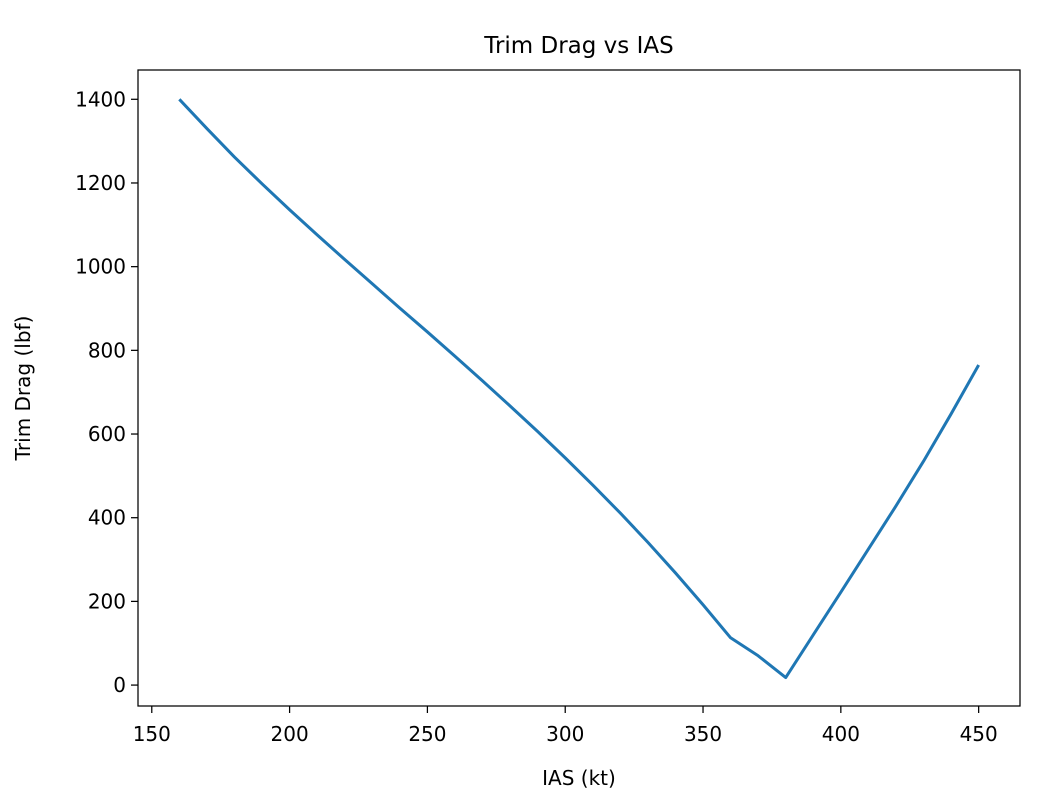 This screenshot has height=798, width=1055. I want to click on x-tick-label: 350, so click(703, 734).